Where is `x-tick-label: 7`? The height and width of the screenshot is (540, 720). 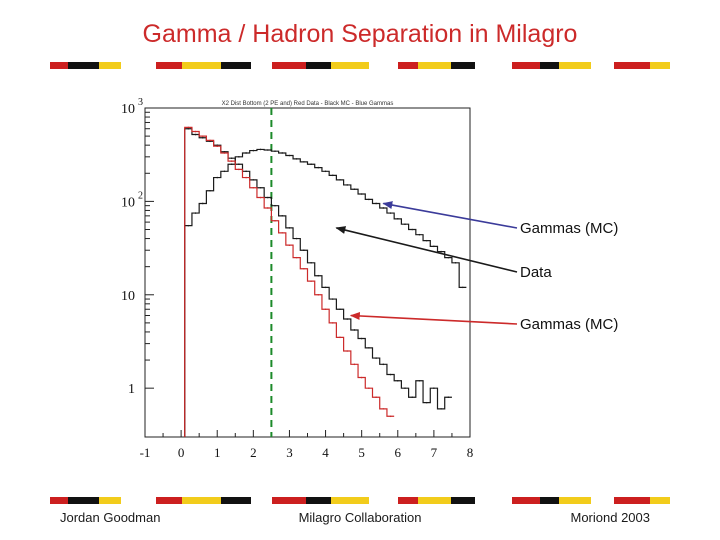 x-tick-label: 7 is located at coordinates (434, 452).